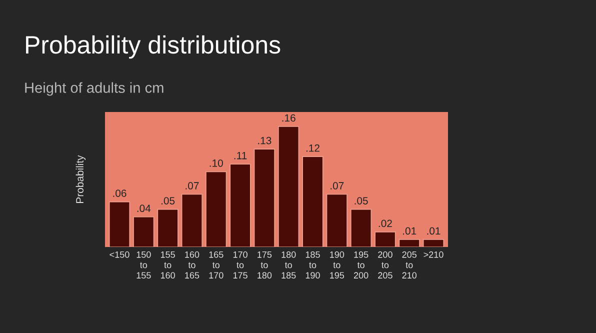 This screenshot has height=333, width=596. Describe the element at coordinates (265, 265) in the screenshot. I see `x-tick-label: 175 to 180` at that location.